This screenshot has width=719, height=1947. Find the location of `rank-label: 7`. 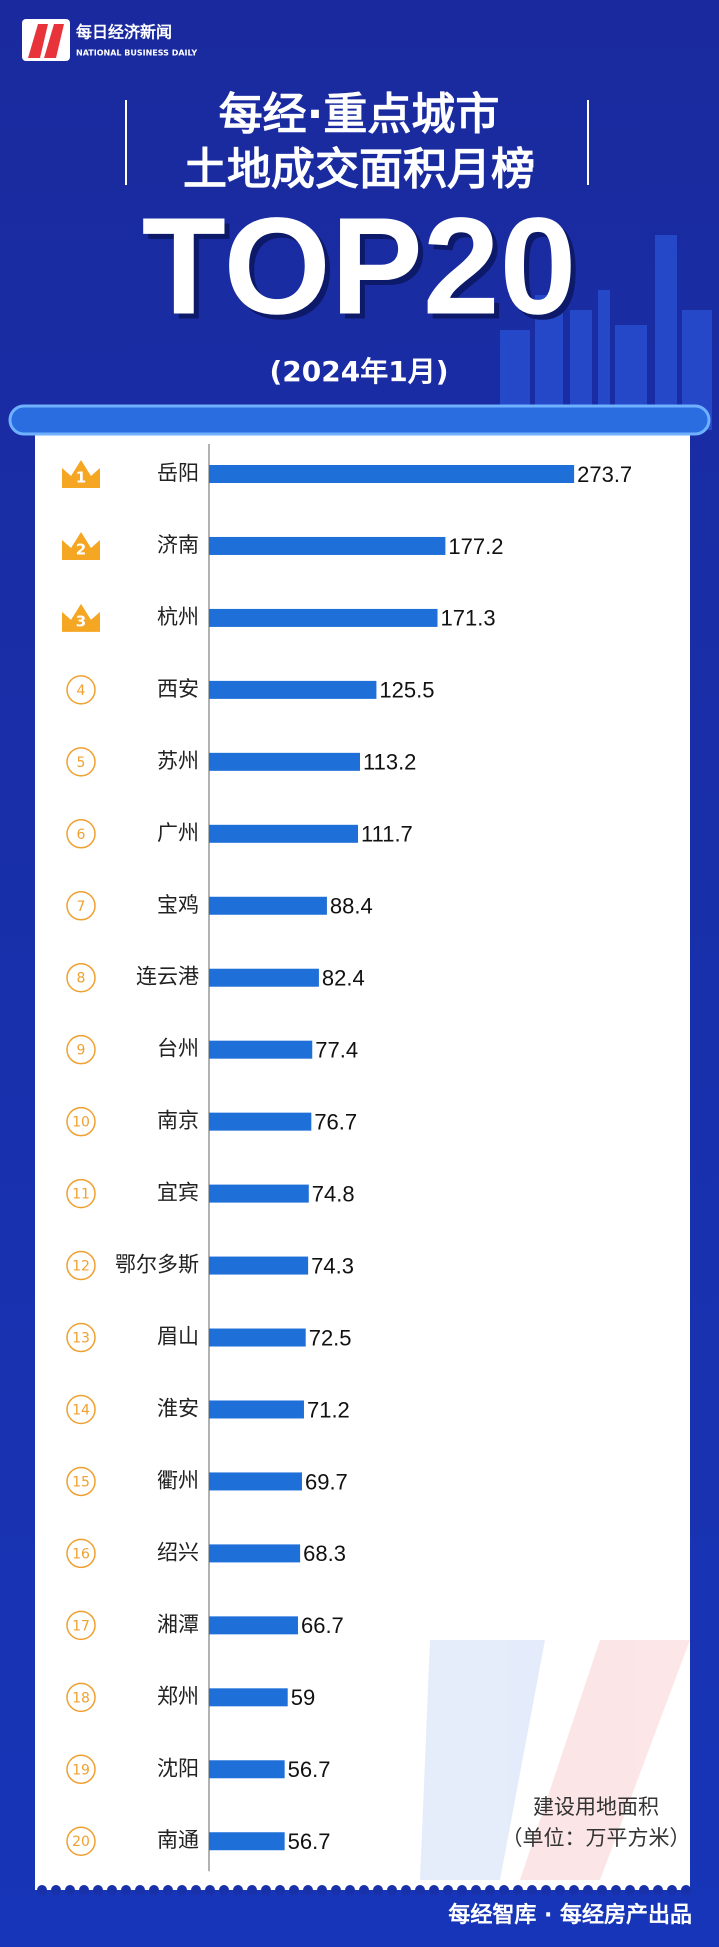

rank-label: 7 is located at coordinates (81, 907).